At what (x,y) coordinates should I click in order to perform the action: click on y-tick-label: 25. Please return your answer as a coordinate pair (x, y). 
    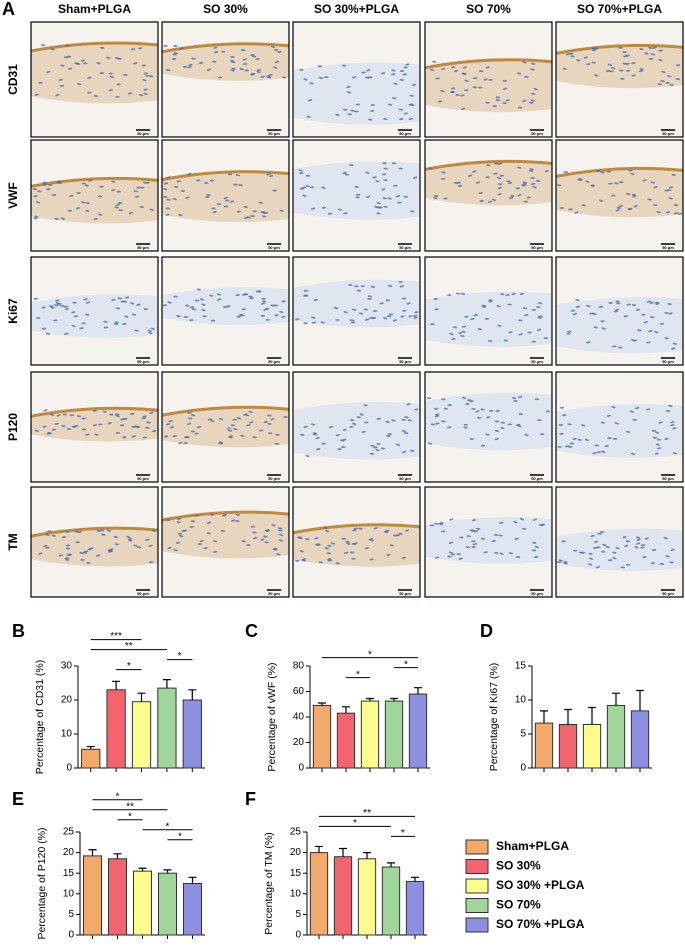
    Looking at the image, I should click on (69, 832).